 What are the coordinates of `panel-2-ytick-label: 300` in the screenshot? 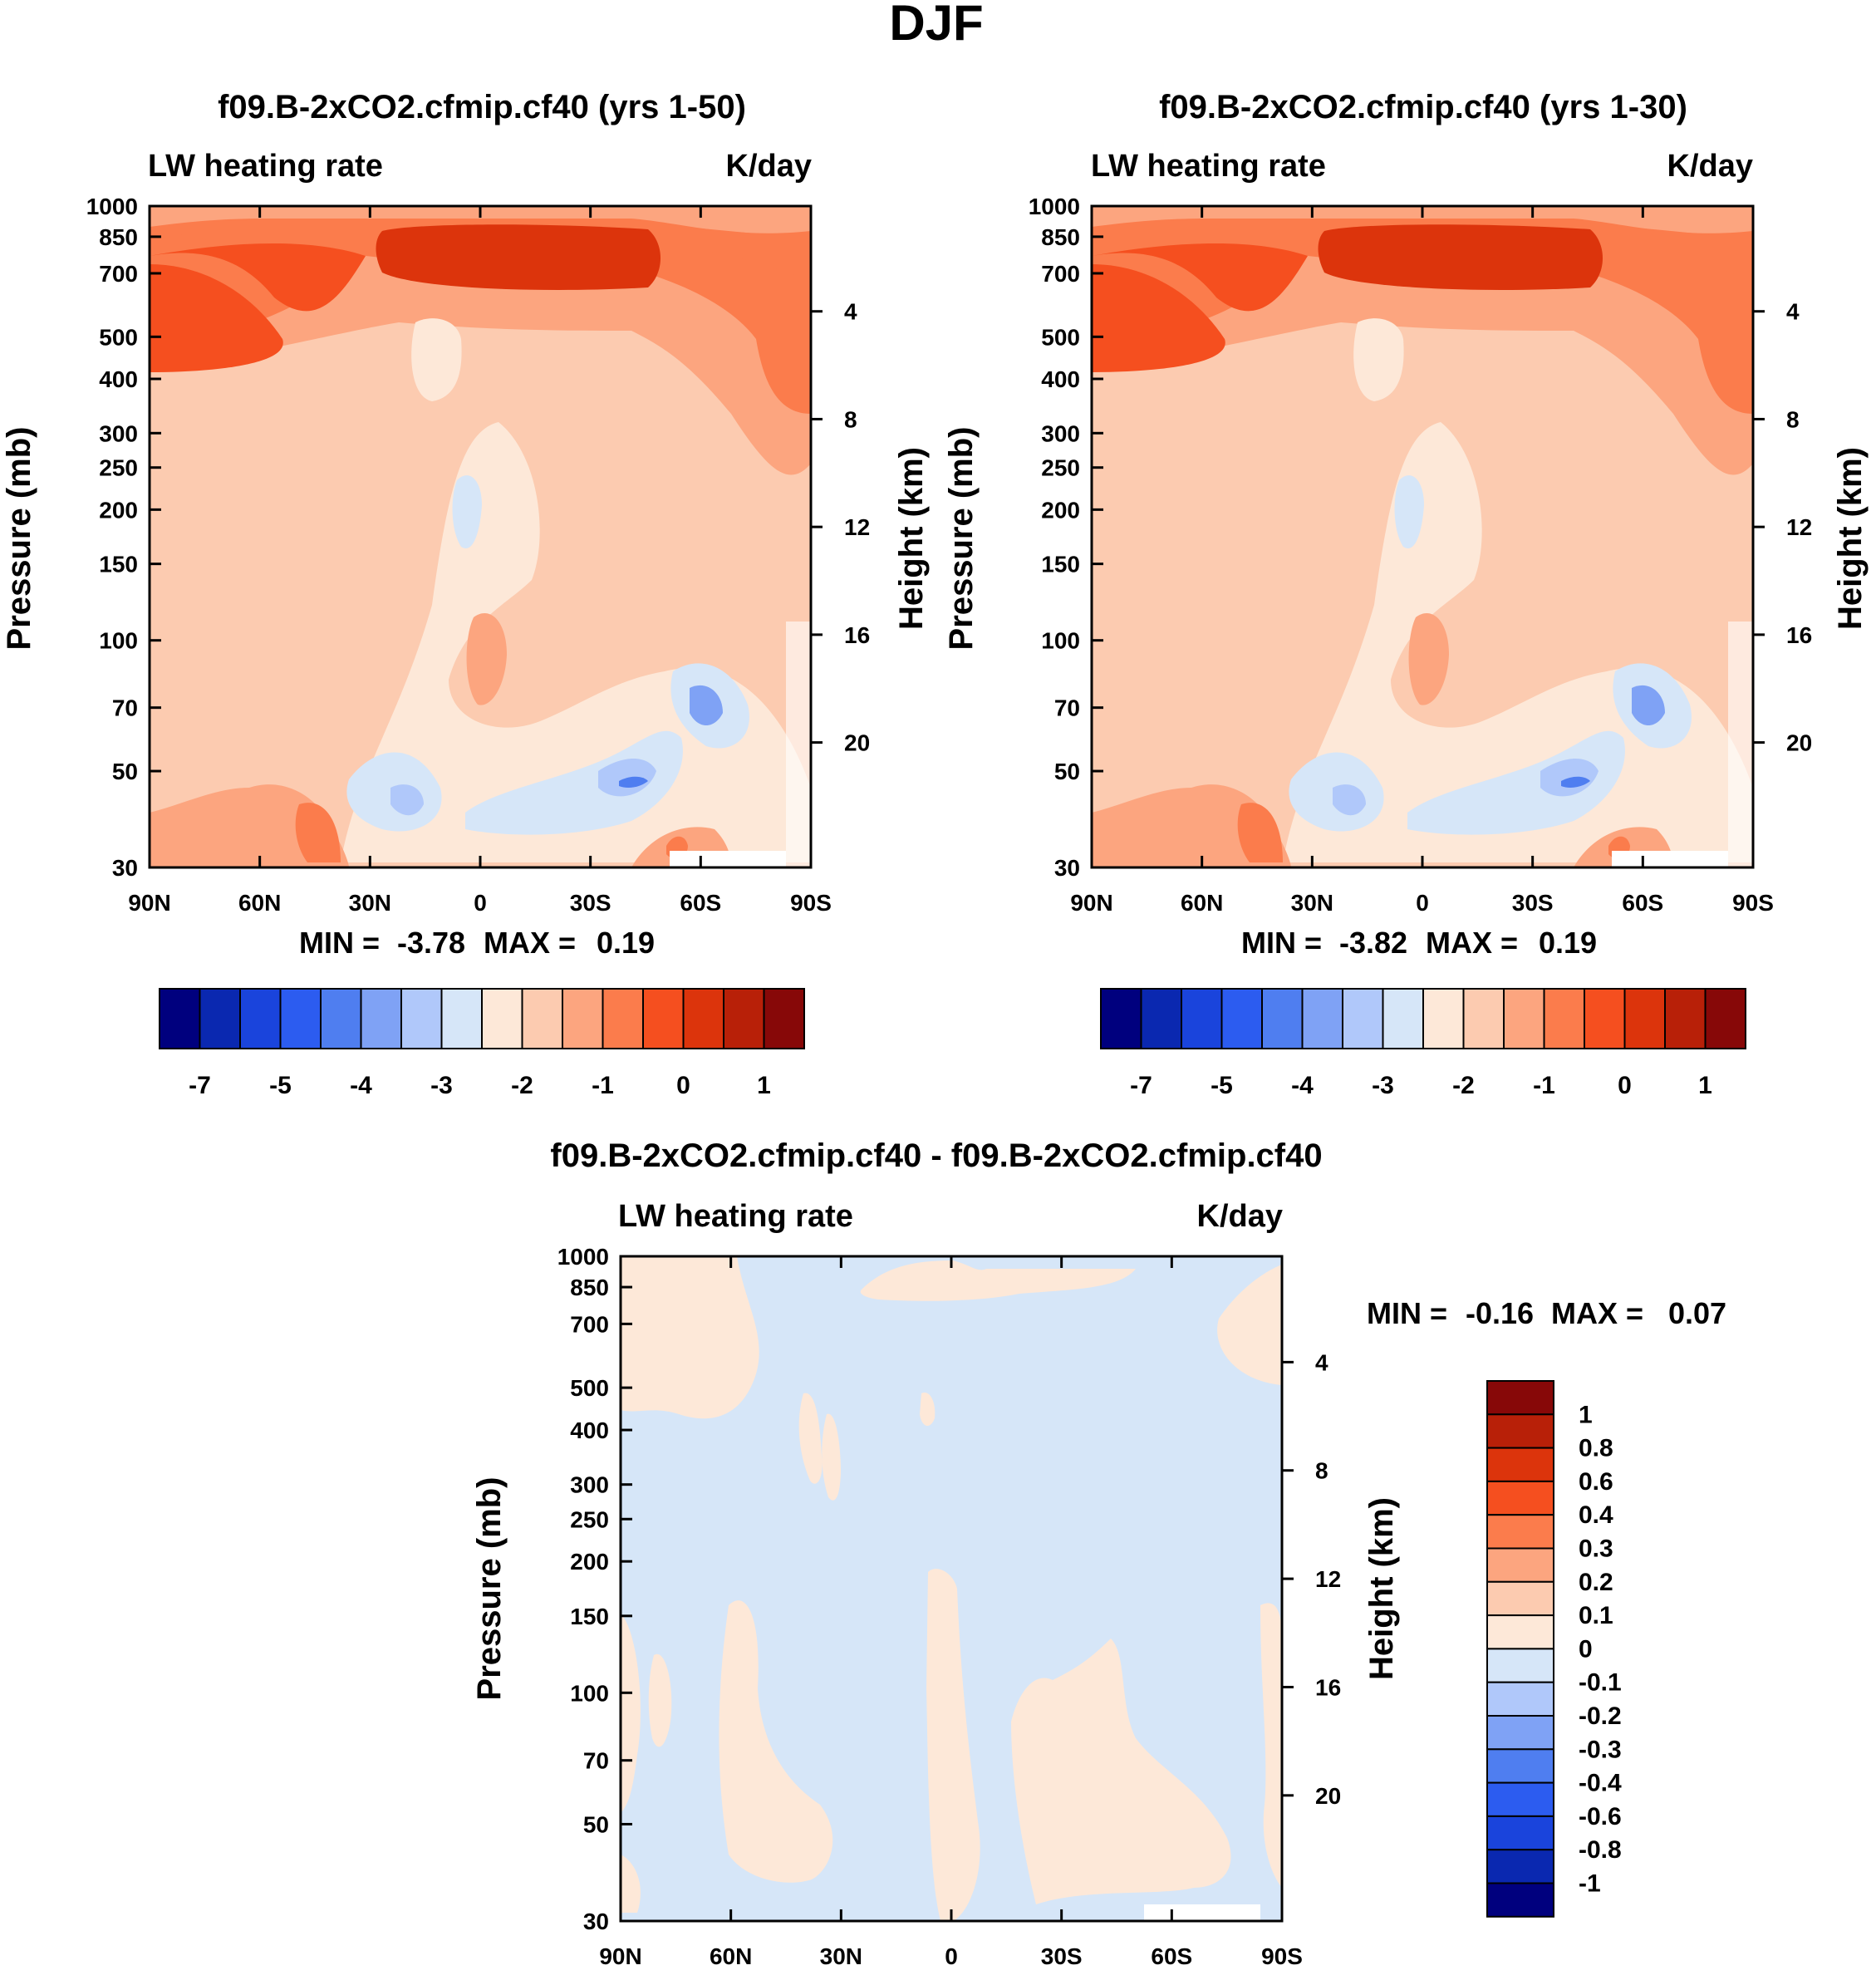 It's located at (1061, 433).